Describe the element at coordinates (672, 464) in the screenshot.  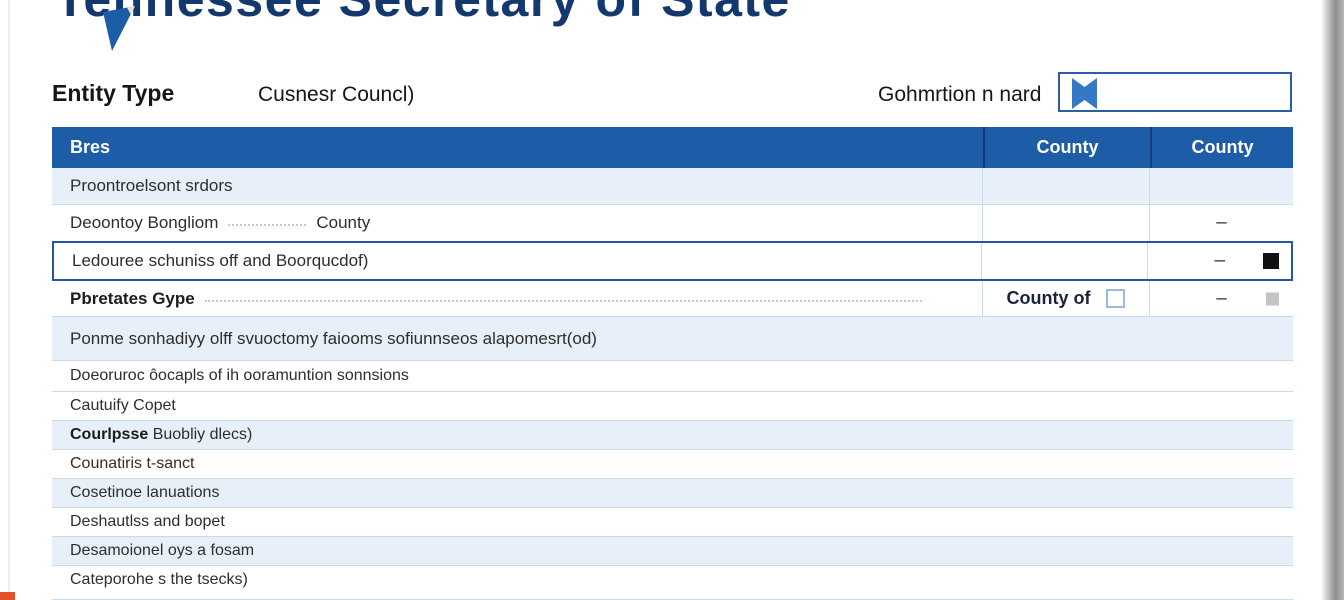
I see `table-row: Counatiris t-sanct` at that location.